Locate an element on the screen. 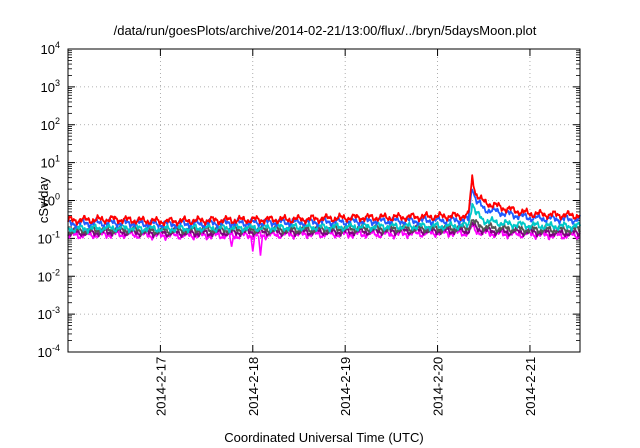 This screenshot has height=448, width=640. y-tick-label: 10⁻⁴ is located at coordinates (49, 351).